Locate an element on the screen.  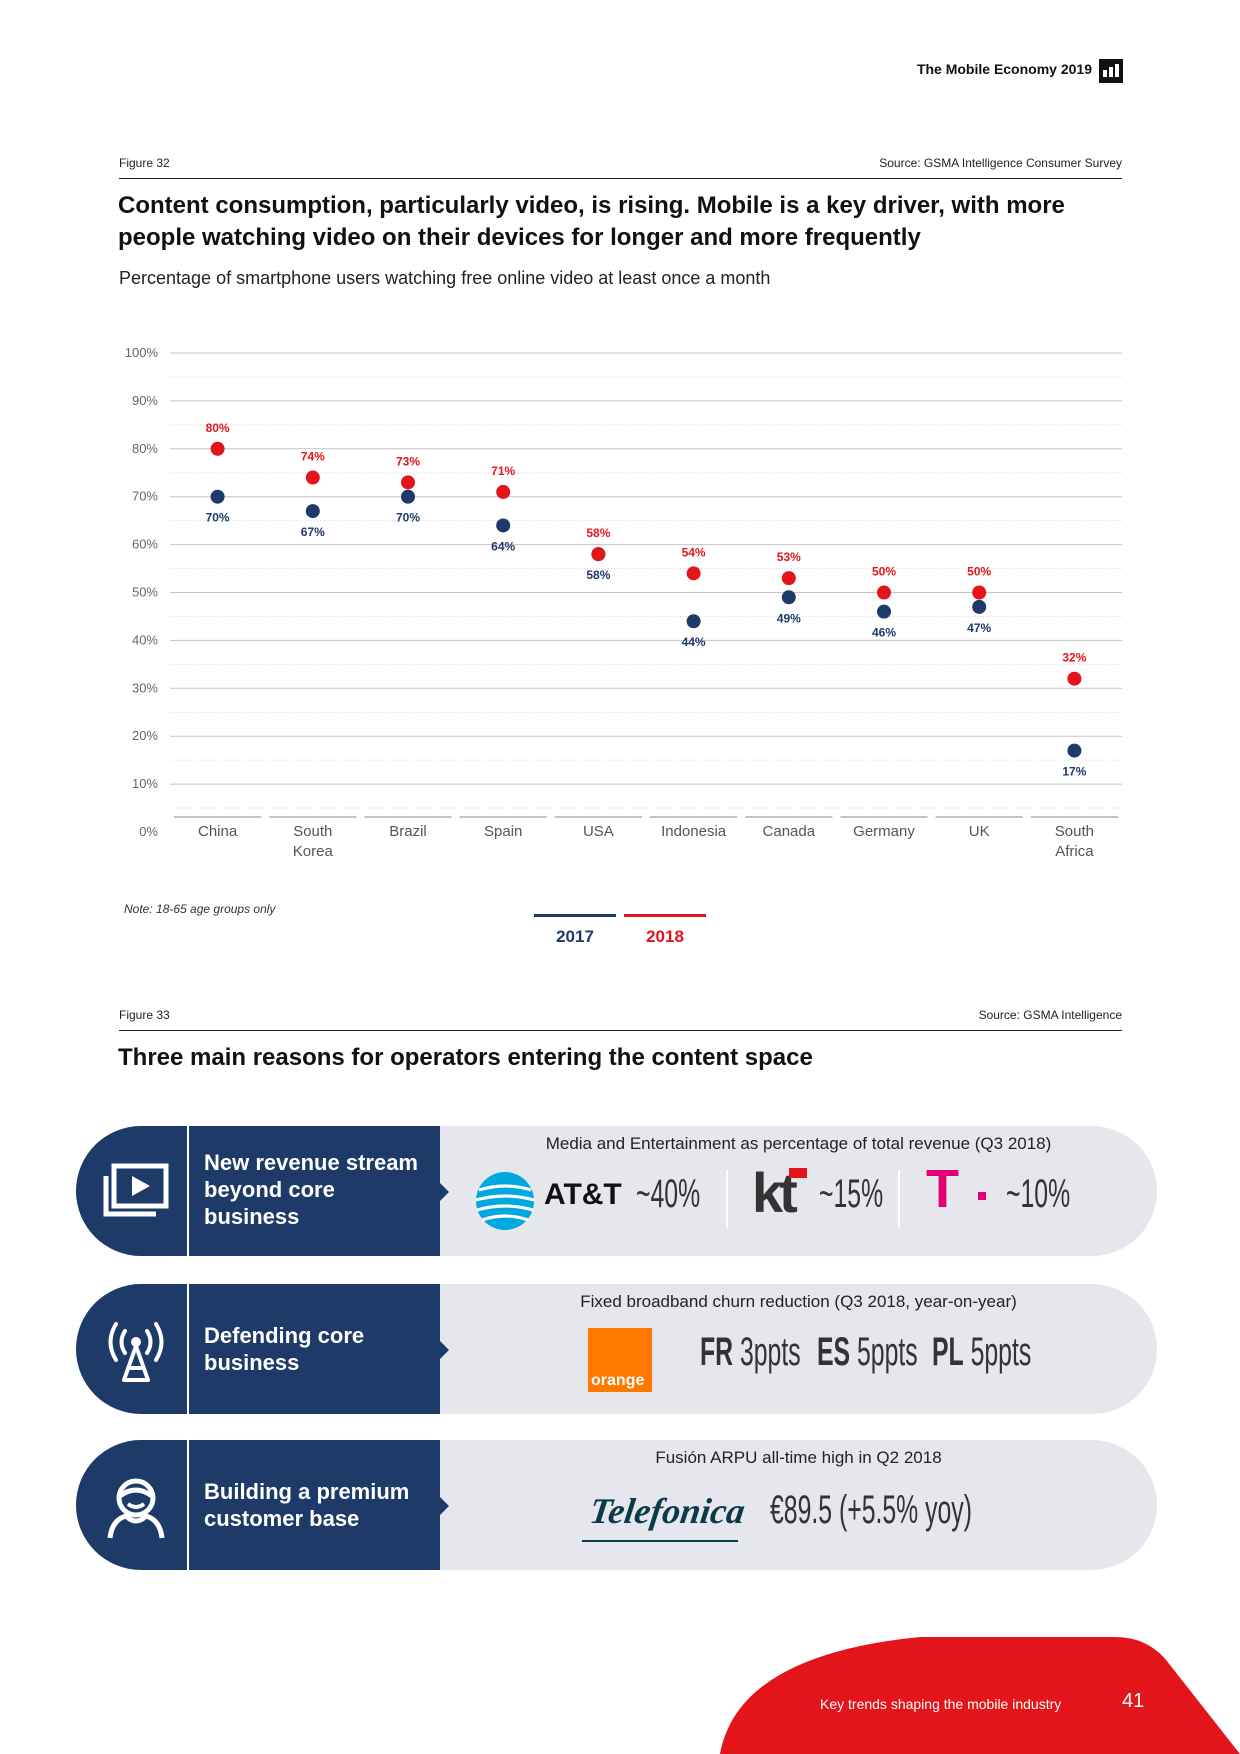
legend-2017-label: 2017 is located at coordinates (575, 936).